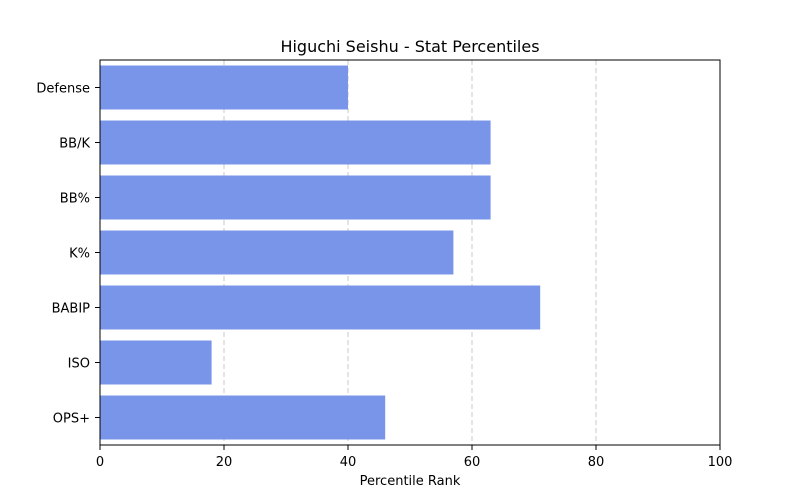  Describe the element at coordinates (75, 199) in the screenshot. I see `y-tick-label: BB%` at that location.